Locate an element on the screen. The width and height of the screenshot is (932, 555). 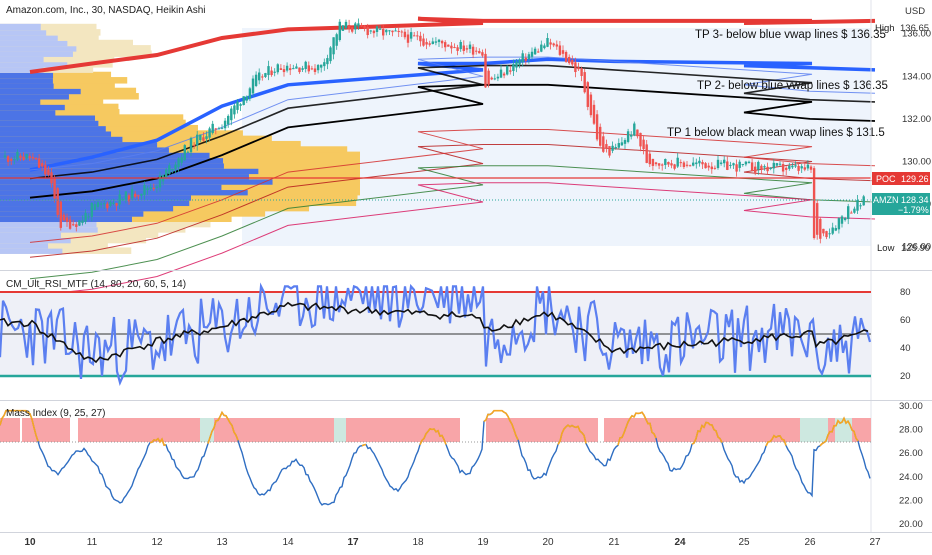
x-label-26: 26 is located at coordinates (810, 542).